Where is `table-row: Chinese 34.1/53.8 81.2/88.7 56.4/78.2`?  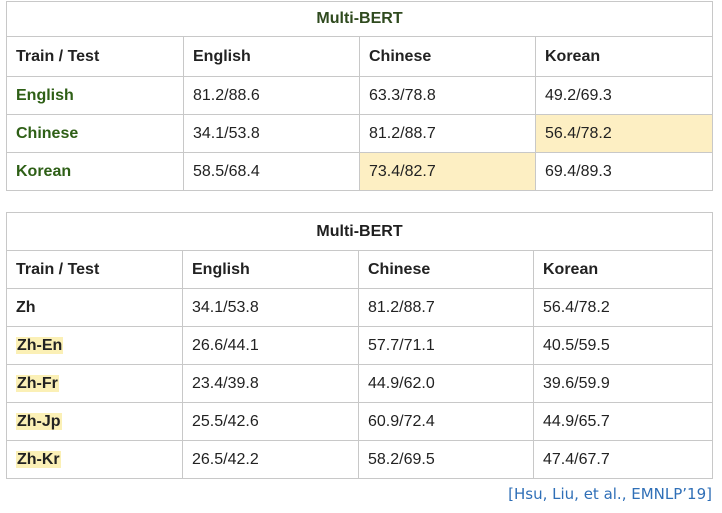 table-row: Chinese 34.1/53.8 81.2/88.7 56.4/78.2 is located at coordinates (359, 133).